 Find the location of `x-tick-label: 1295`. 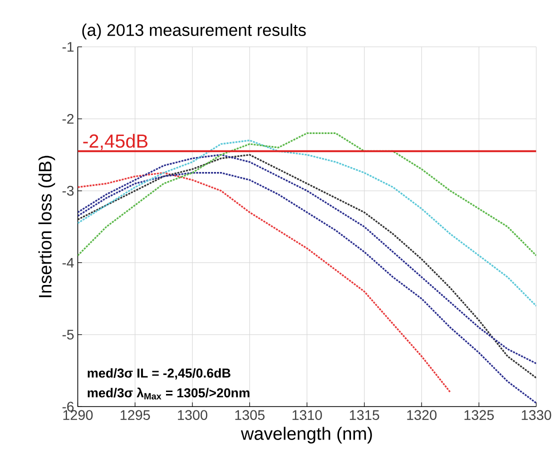

x-tick-label: 1295 is located at coordinates (135, 415).